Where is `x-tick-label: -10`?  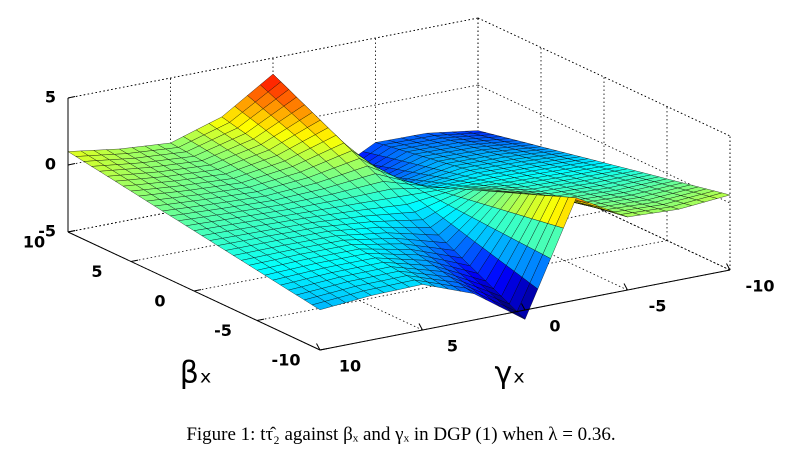
x-tick-label: -10 is located at coordinates (286, 360).